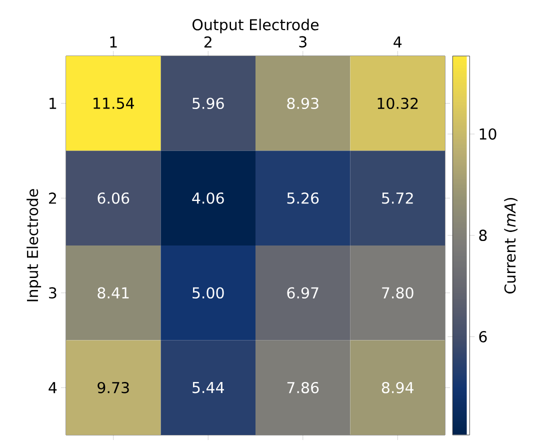 This screenshot has height=444, width=549. What do you see at coordinates (303, 198) in the screenshot?
I see `data-label: 5.26` at bounding box center [303, 198].